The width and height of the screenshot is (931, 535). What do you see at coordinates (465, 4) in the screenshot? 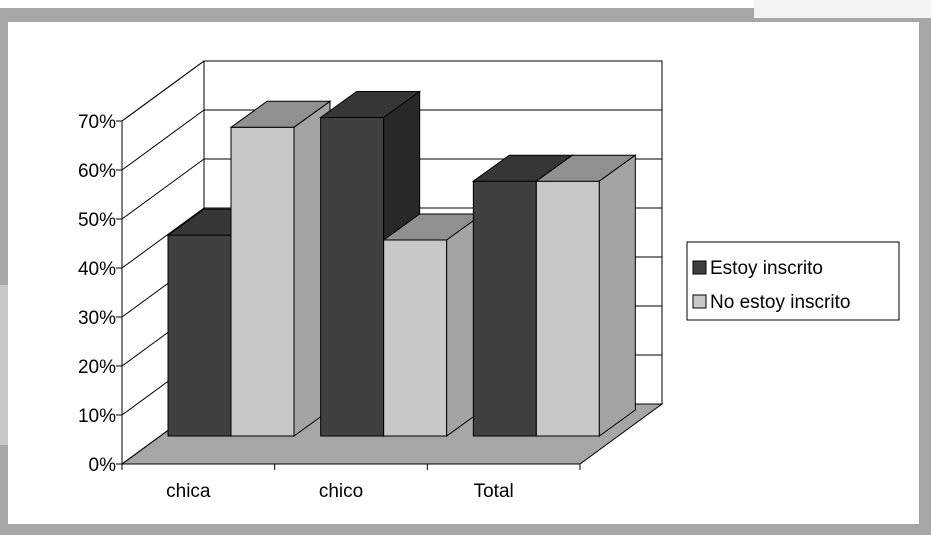
I see `background-strip` at bounding box center [465, 4].